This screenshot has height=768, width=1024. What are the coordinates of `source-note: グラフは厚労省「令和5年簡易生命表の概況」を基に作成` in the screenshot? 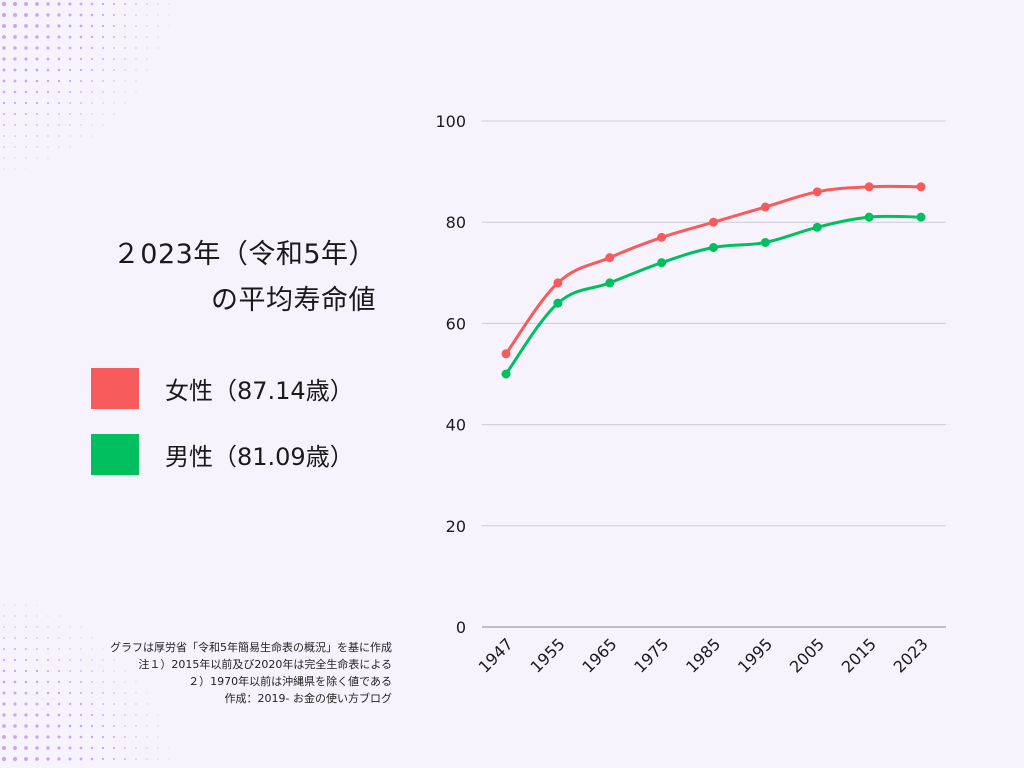 It's located at (251, 647).